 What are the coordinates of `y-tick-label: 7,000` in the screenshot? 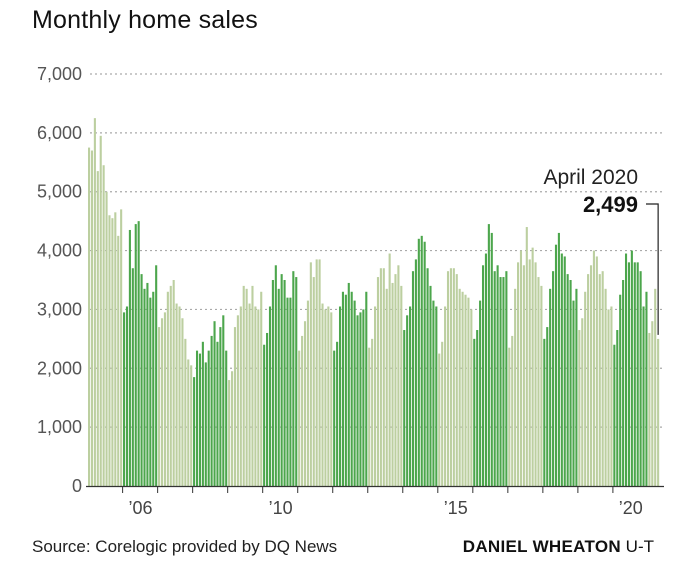 It's located at (59, 74).